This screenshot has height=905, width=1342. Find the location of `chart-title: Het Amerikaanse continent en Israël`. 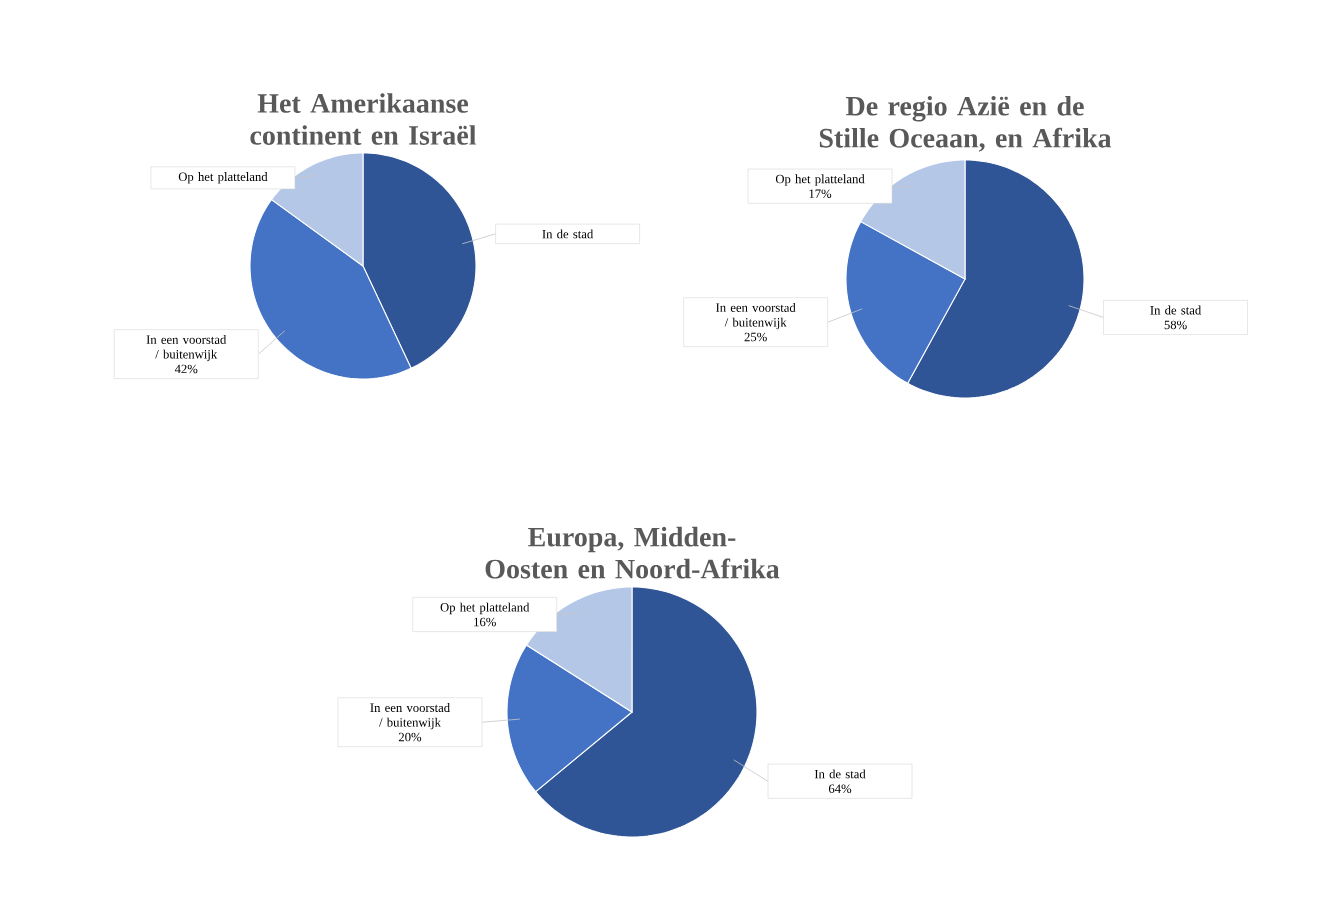

chart-title: Het Amerikaanse continent en Israël is located at coordinates (363, 119).